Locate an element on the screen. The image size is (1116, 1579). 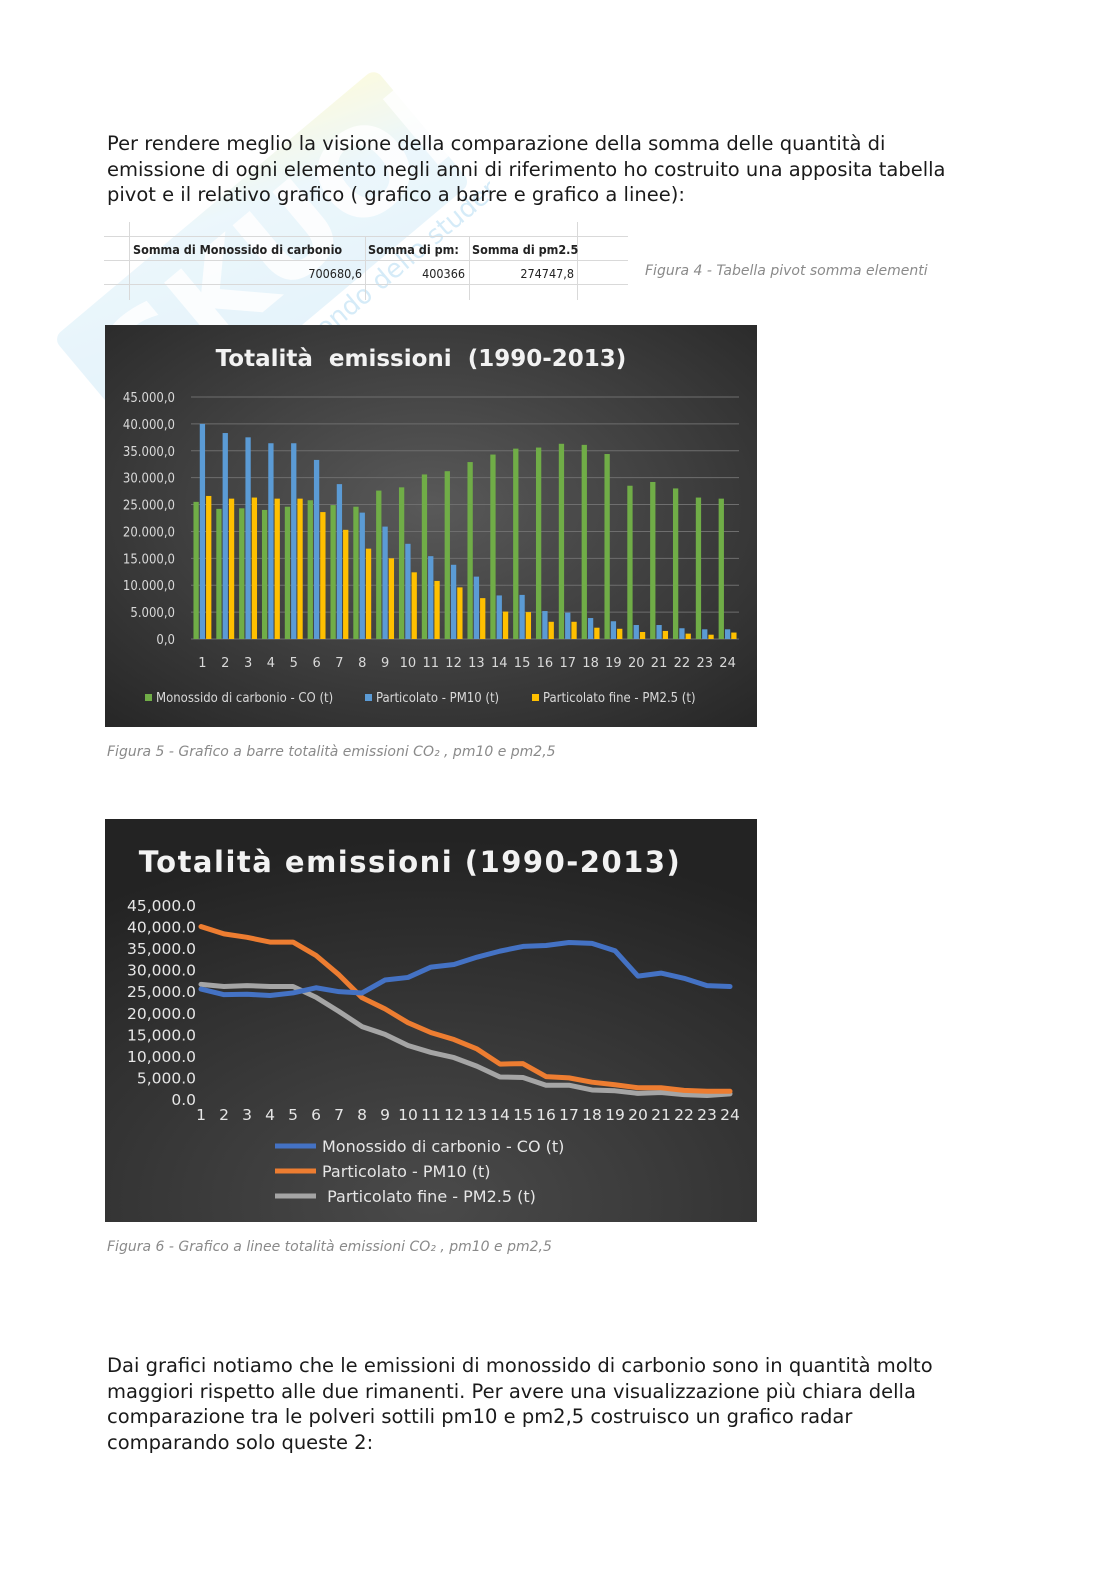
line-xtick-label: 18 is located at coordinates (592, 1115).